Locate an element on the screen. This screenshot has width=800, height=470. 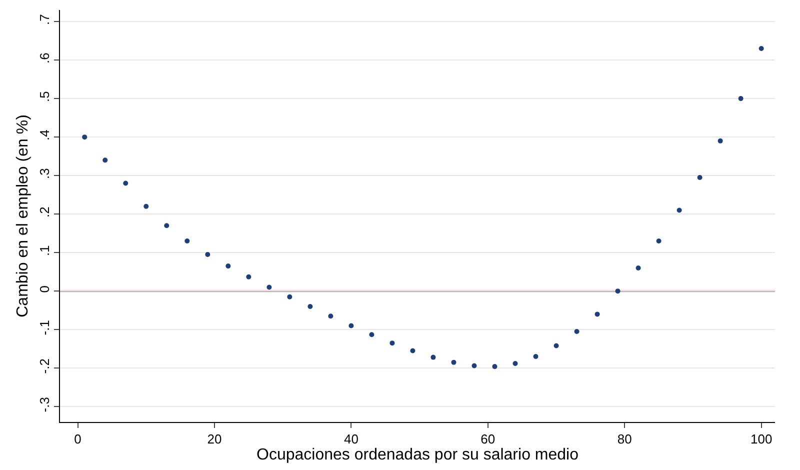
y-tick-label: .7 is located at coordinates (44, 20).